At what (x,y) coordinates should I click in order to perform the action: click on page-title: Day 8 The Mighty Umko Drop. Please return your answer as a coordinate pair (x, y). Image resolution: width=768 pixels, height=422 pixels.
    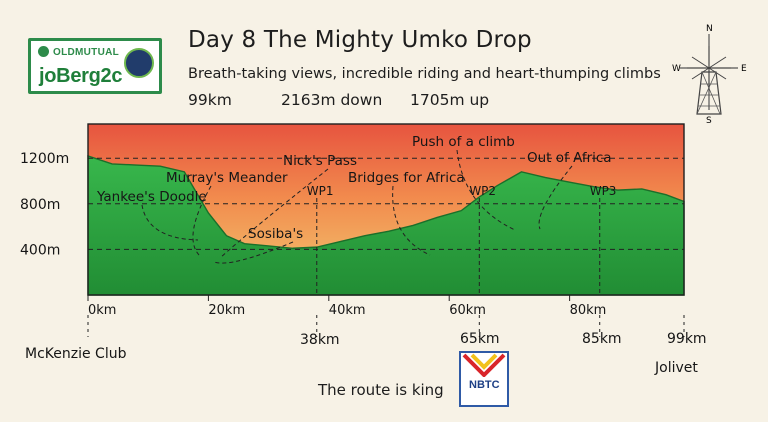
    Looking at the image, I should click on (360, 40).